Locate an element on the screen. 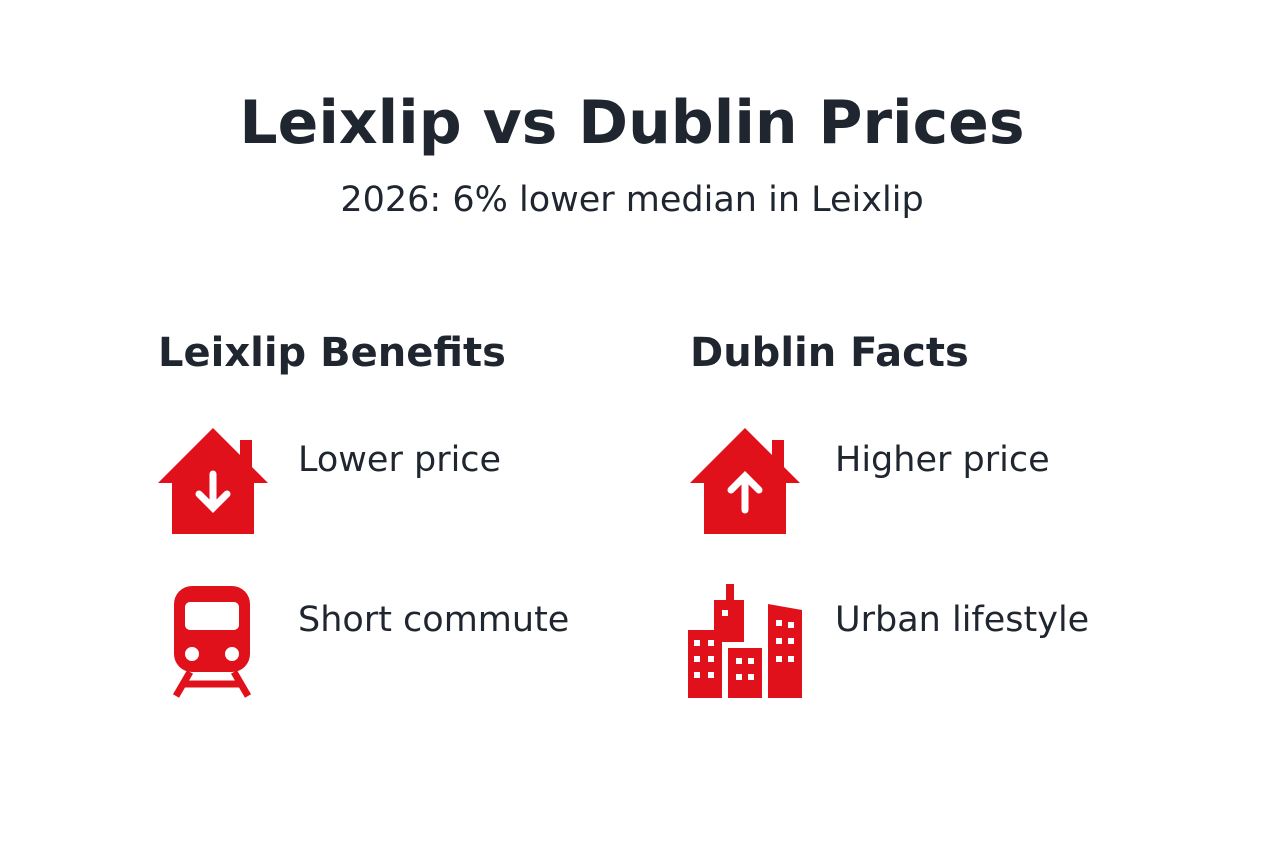 This screenshot has width=1264, height=848. item-label: Higher price is located at coordinates (942, 460).